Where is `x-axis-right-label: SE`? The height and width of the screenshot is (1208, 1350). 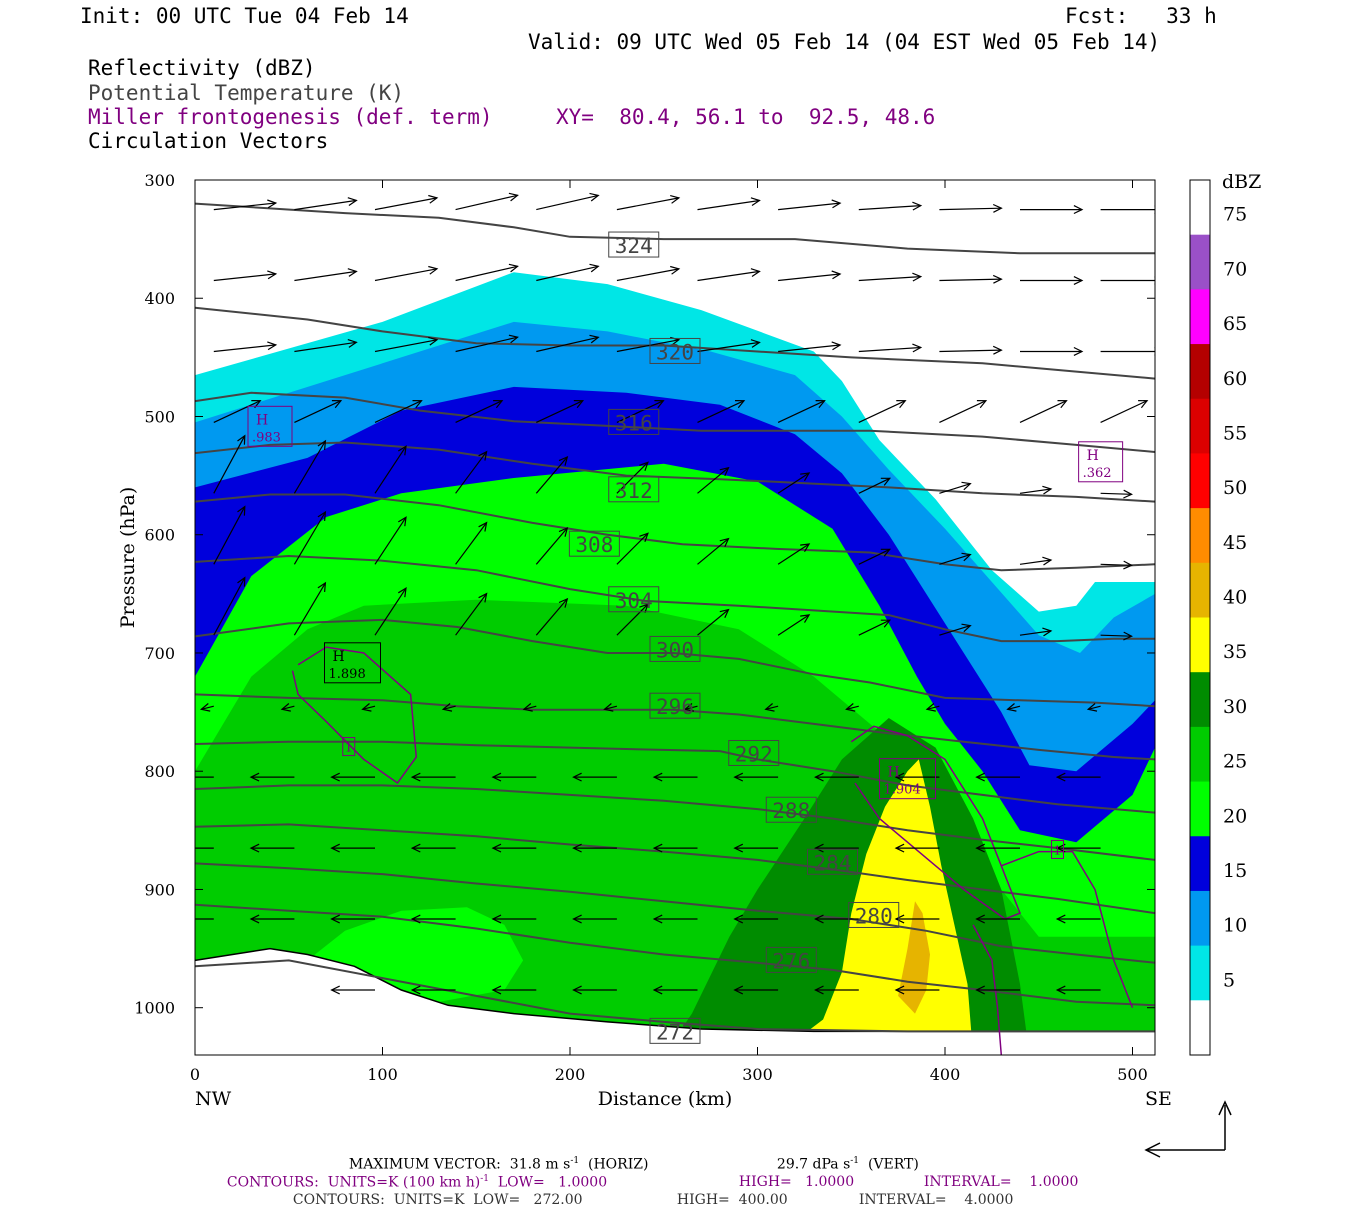 x-axis-right-label: SE is located at coordinates (1158, 1099).